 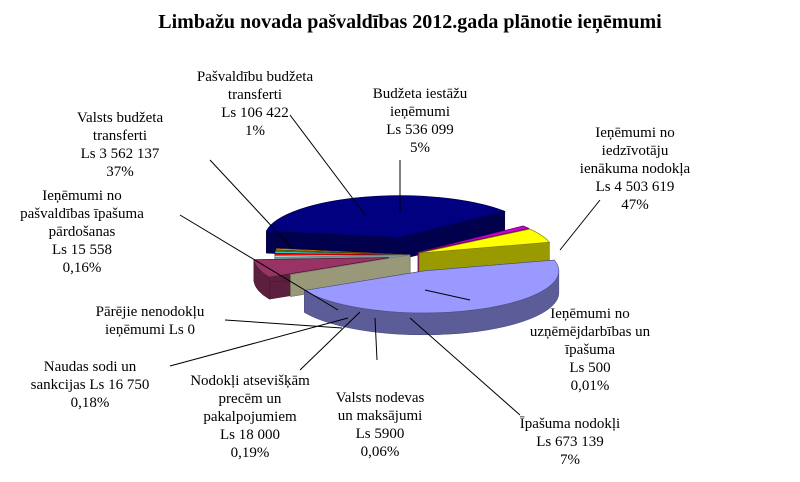 What do you see at coordinates (250, 399) in the screenshot?
I see `slice-label-line: precēm un` at bounding box center [250, 399].